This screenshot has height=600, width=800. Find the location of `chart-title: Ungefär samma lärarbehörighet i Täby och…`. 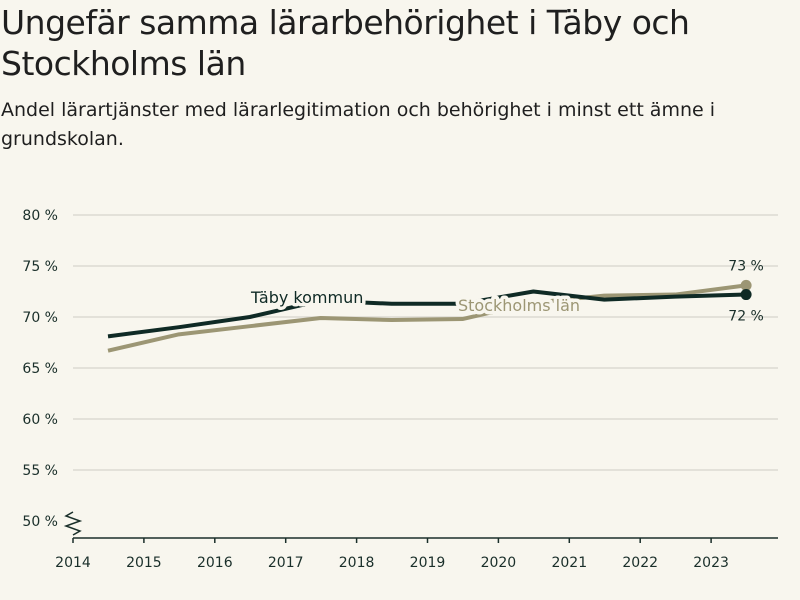

chart-title: Ungefär samma lärarbehörighet i Täby och… is located at coordinates (345, 43).